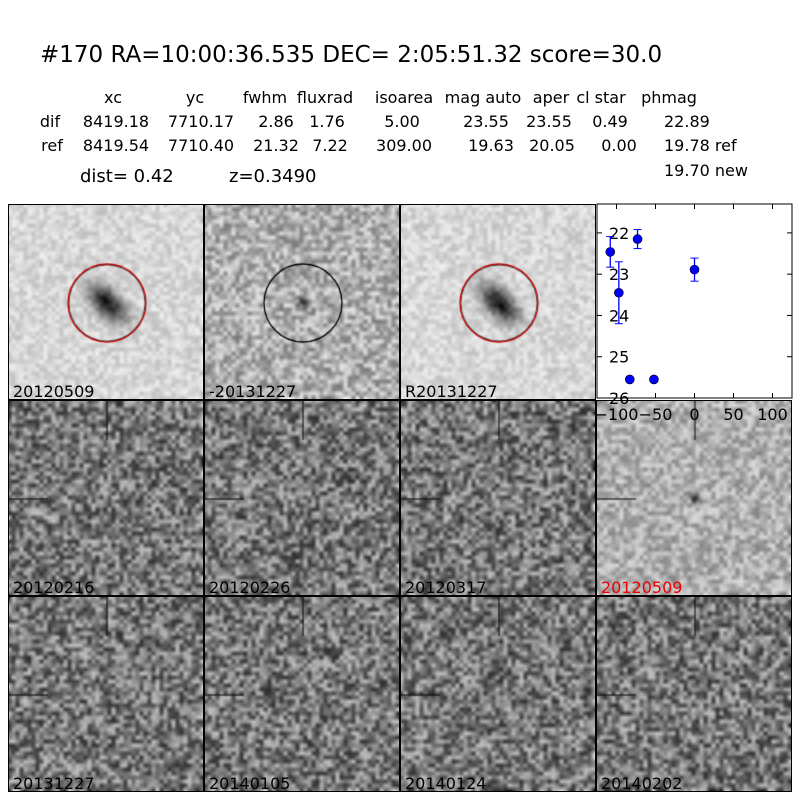  Describe the element at coordinates (451, 391) in the screenshot. I see `stamp-label: R20131227` at that location.